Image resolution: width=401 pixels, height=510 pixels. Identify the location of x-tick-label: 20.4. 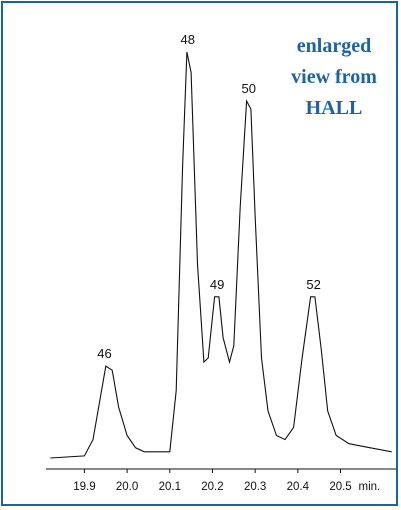
(298, 487).